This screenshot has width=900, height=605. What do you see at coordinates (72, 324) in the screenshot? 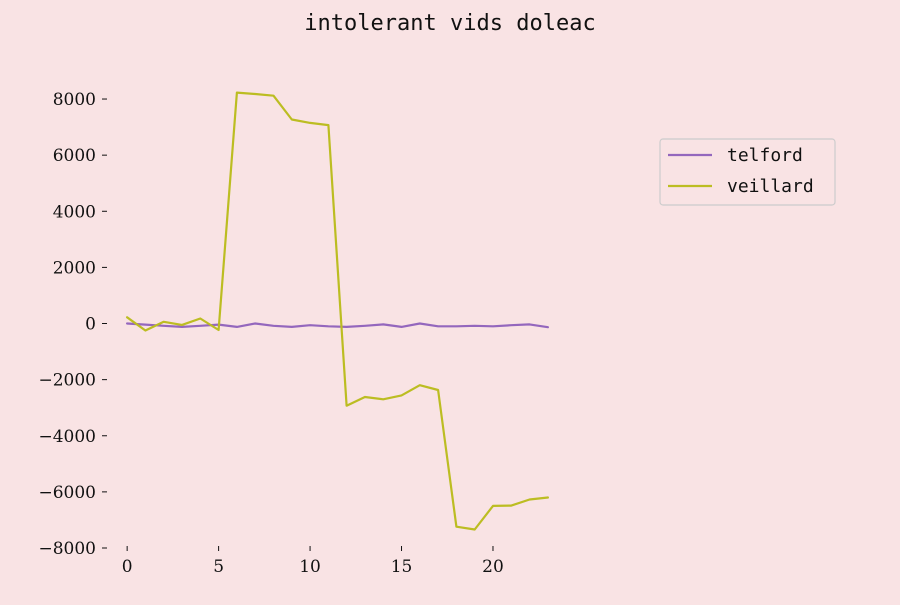
I see `y-axis: −8000 −6000 −4000 −2000 0 2000 4000 6000 8000` at bounding box center [72, 324].